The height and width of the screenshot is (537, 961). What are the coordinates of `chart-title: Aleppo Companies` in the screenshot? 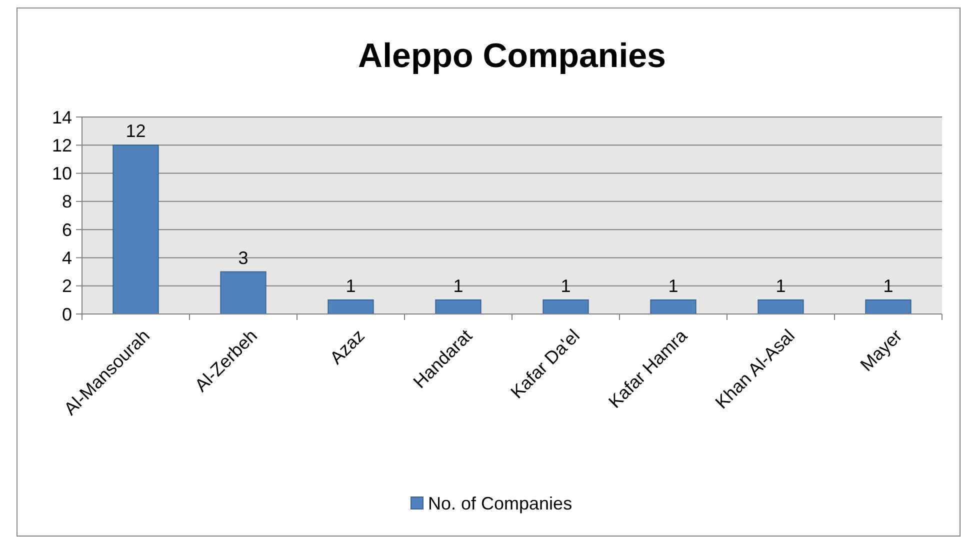 It's located at (512, 56).